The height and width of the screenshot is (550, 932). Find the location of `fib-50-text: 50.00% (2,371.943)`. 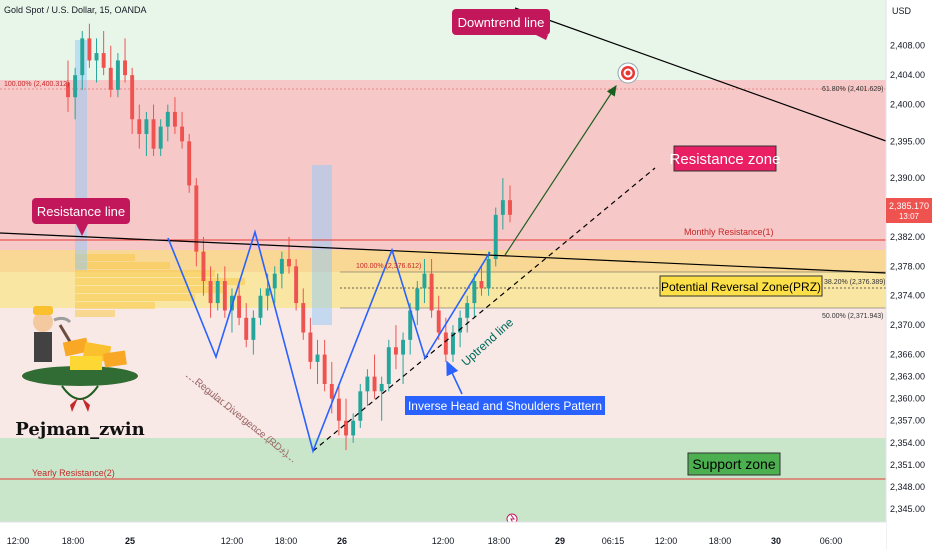

fib-50-text: 50.00% (2,371.943) is located at coordinates (853, 316).